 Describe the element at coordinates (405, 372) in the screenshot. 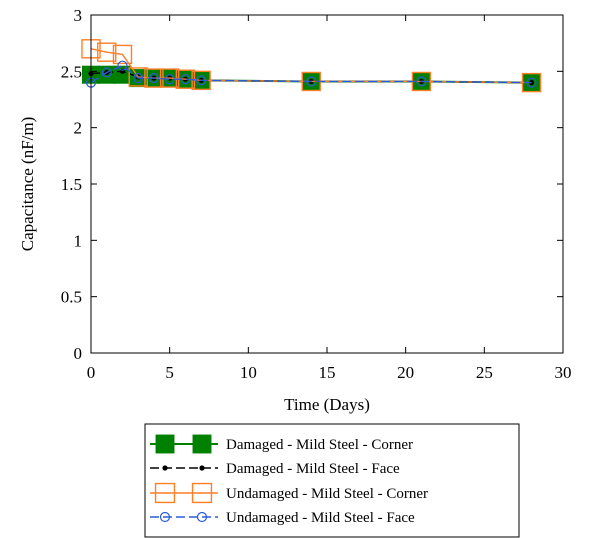

I see `x-tick-label: 20` at that location.